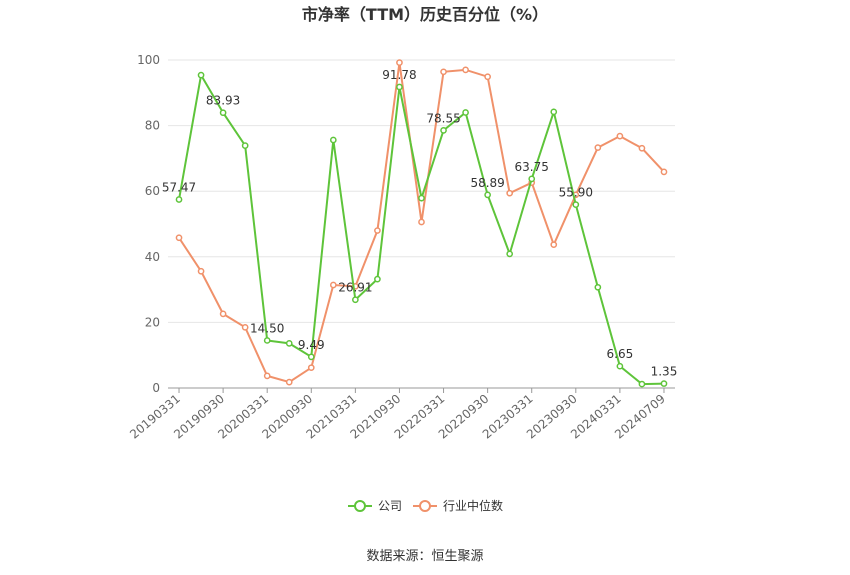 This screenshot has width=850, height=575. What do you see at coordinates (424, 556) in the screenshot?
I see `source-note: 数据来源：恒生聚源` at bounding box center [424, 556].